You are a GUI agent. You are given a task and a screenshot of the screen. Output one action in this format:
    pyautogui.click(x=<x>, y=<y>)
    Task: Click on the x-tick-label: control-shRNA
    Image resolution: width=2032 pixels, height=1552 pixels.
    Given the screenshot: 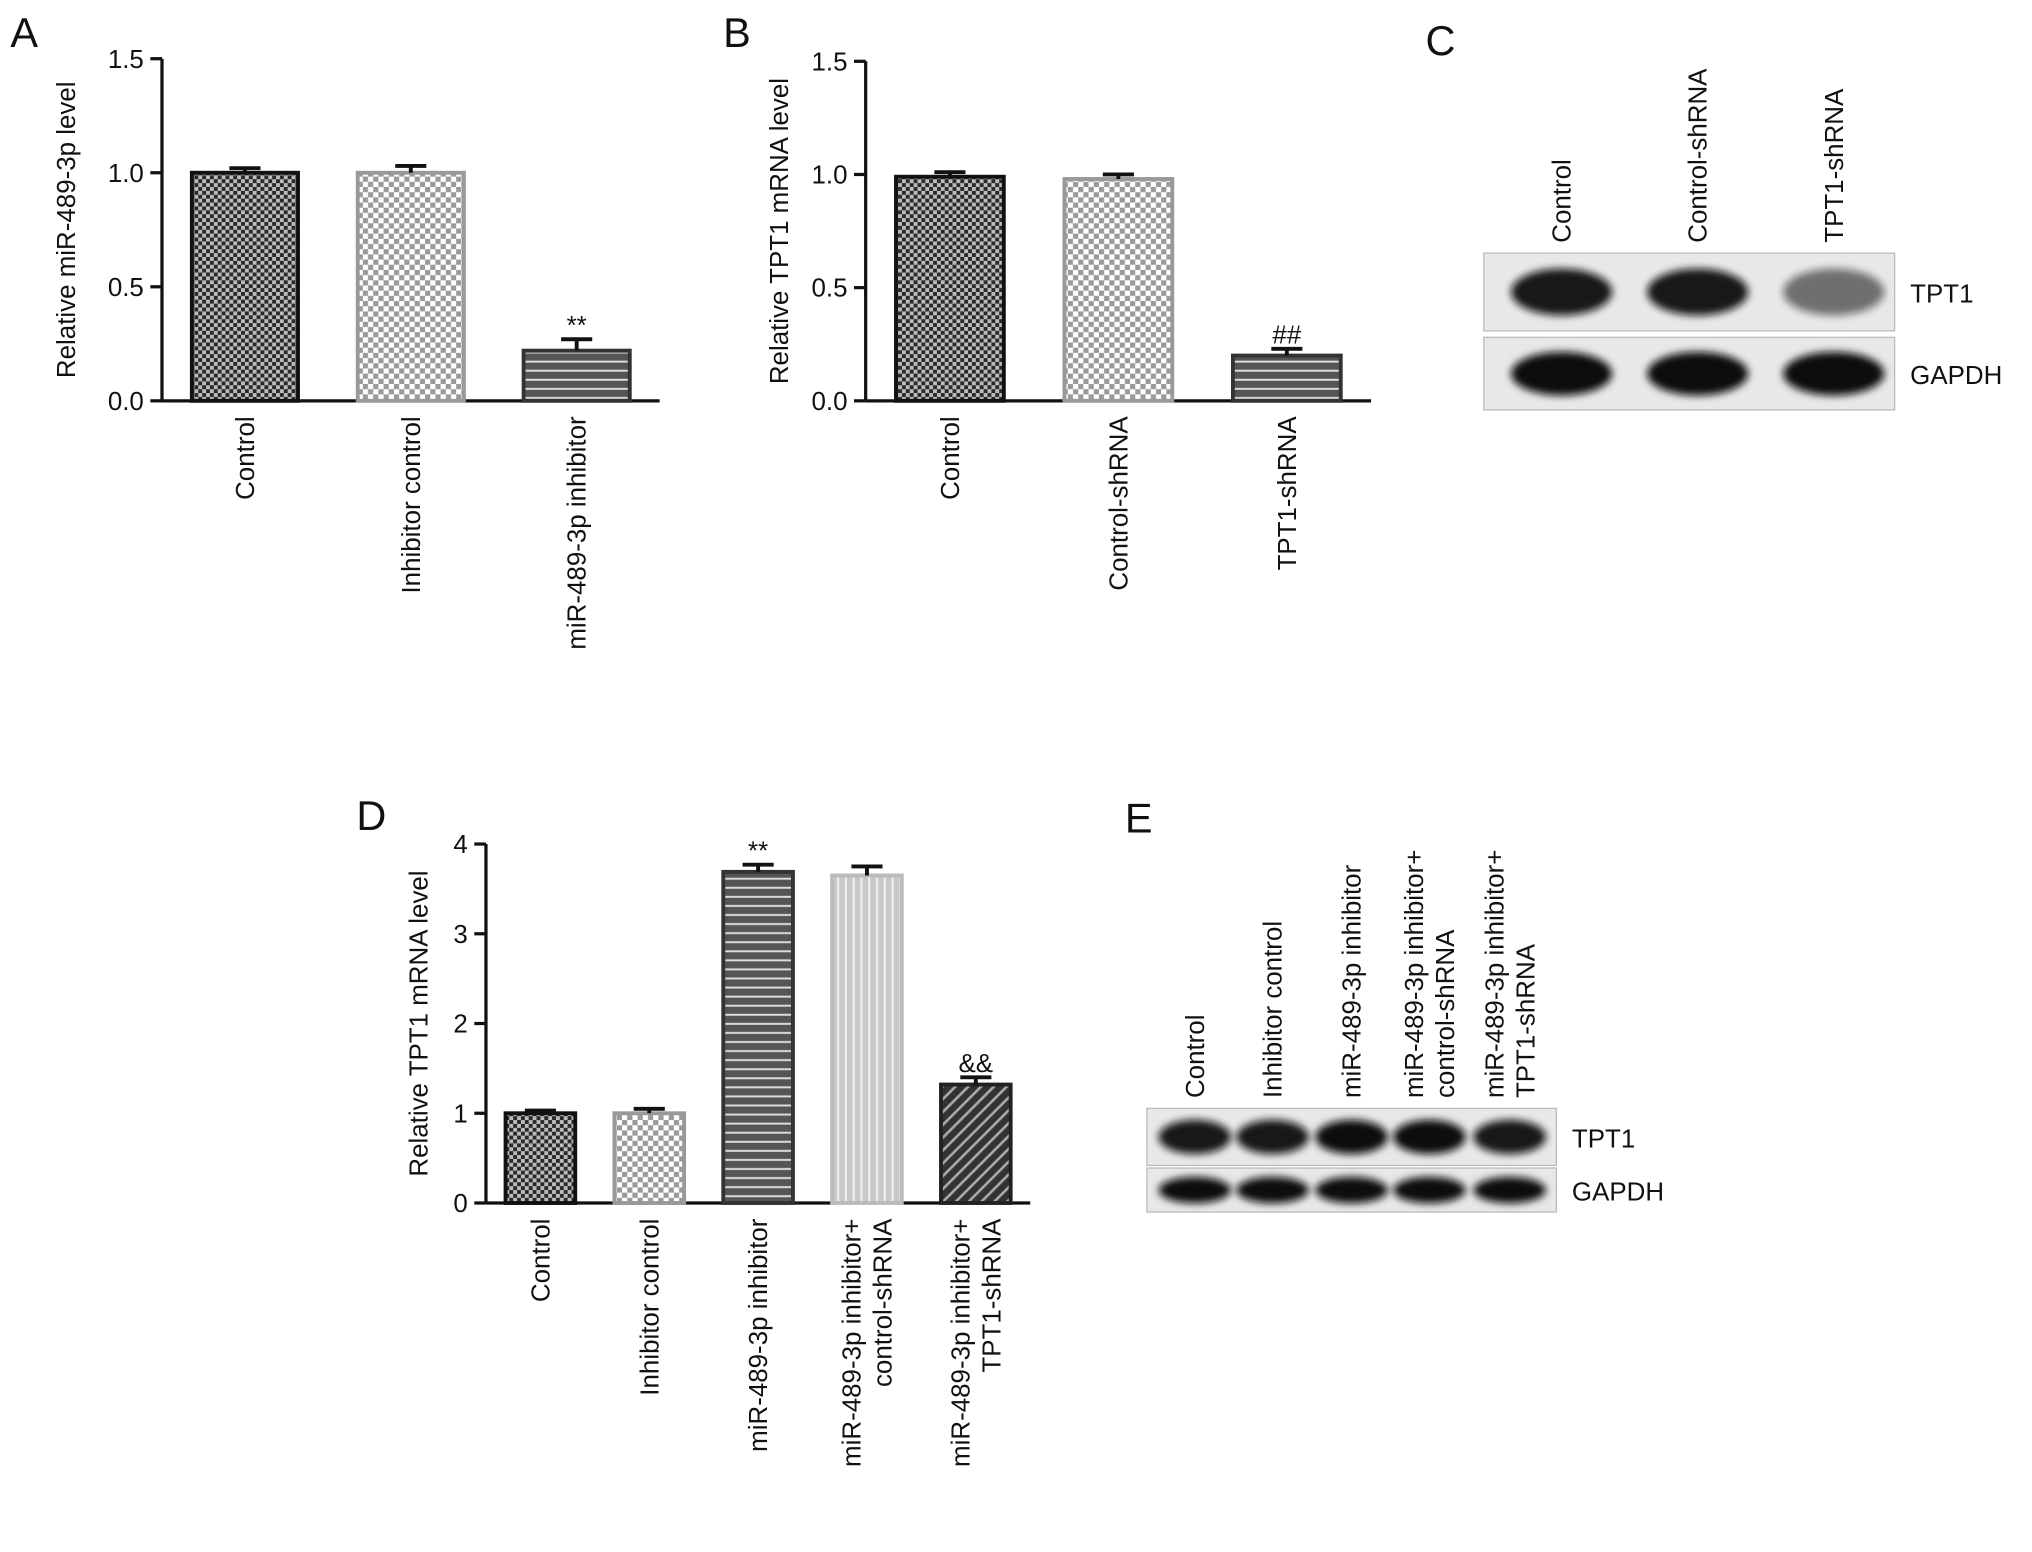 What is the action you would take?
    pyautogui.click(x=884, y=1302)
    